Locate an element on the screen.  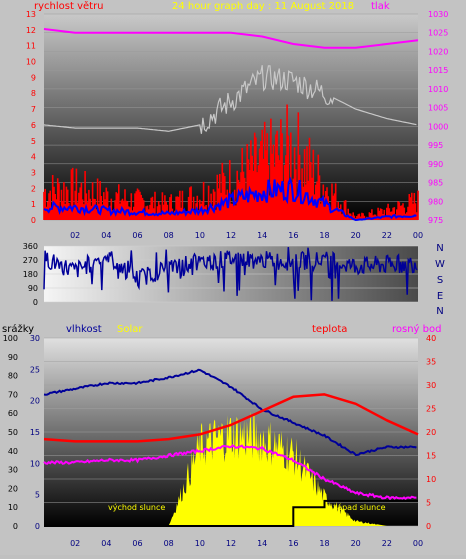
mid-left-tick-label: 90 is located at coordinates (33, 288).